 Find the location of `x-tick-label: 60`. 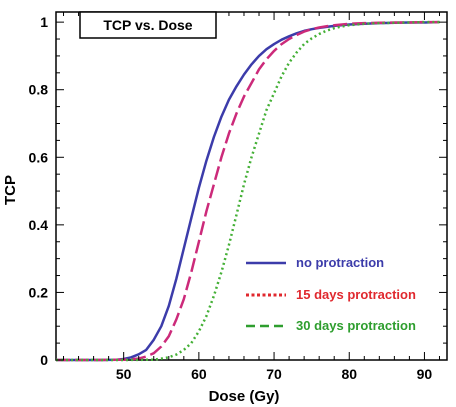

x-tick-label: 60 is located at coordinates (199, 374).